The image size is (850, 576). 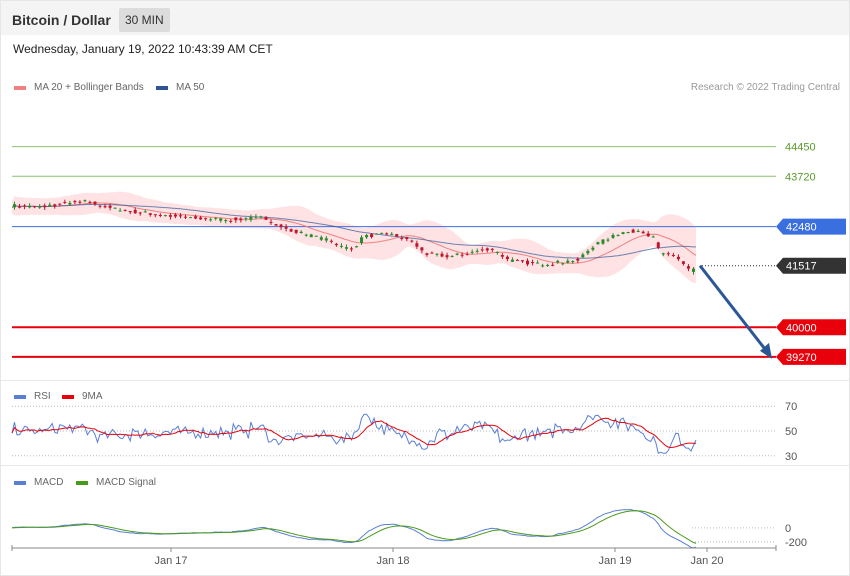 I want to click on x-tick-label: Jan 17, so click(x=170, y=561).